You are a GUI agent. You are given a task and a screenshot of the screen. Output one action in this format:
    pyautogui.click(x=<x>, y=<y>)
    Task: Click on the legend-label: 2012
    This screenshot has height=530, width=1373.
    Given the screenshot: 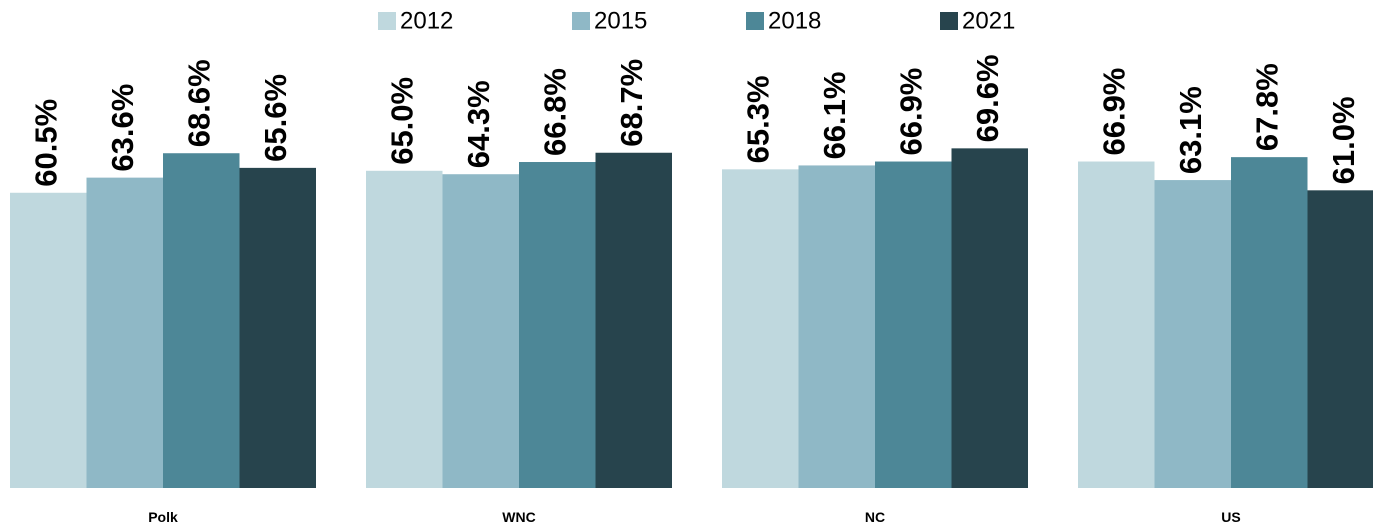 What is the action you would take?
    pyautogui.click(x=426, y=20)
    